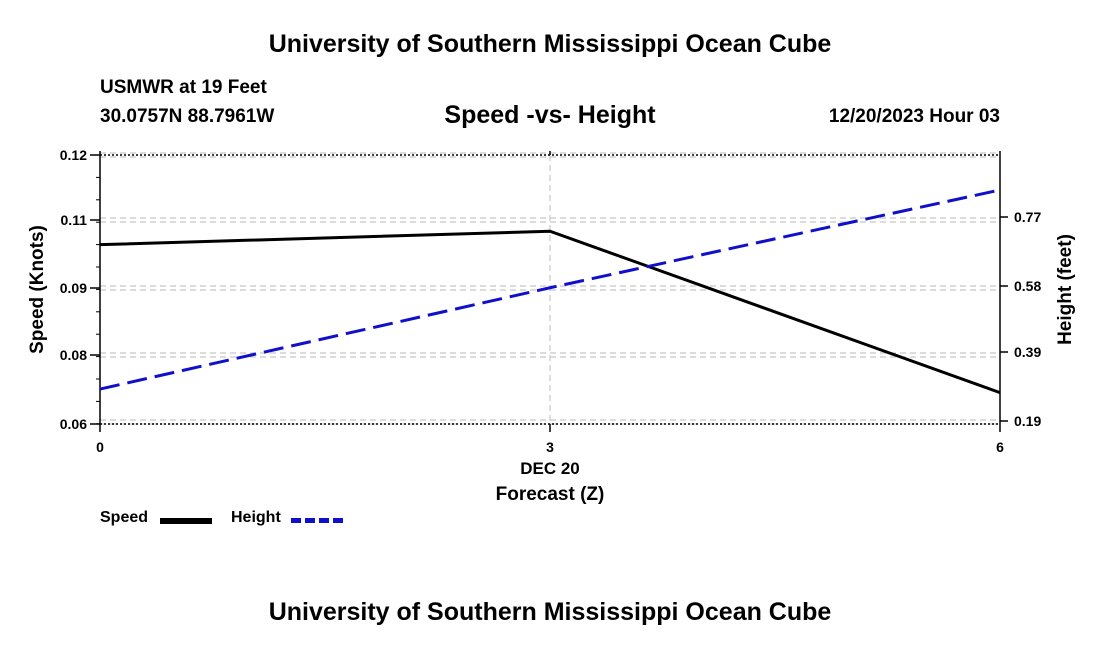 The height and width of the screenshot is (650, 1100). Describe the element at coordinates (100, 447) in the screenshot. I see `x-tick-label: 0` at that location.